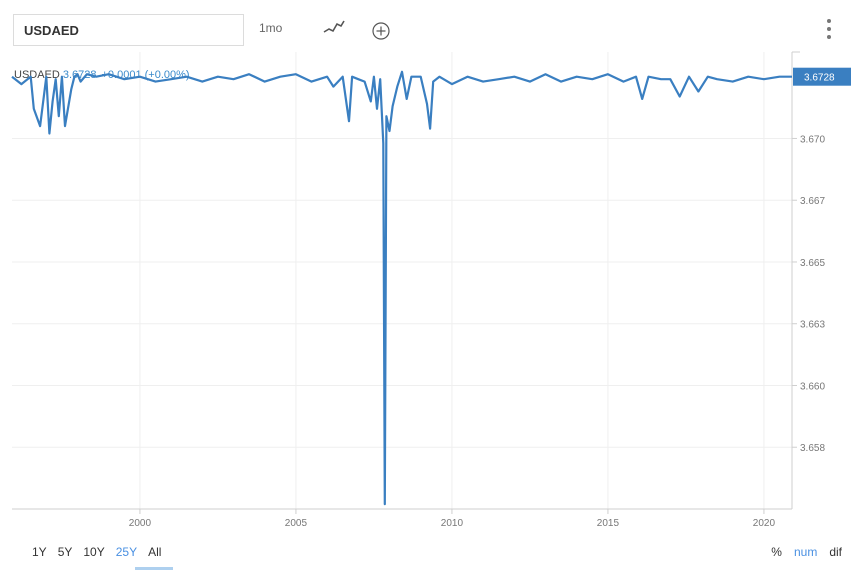 The height and width of the screenshot is (572, 856). What do you see at coordinates (402, 518) in the screenshot?
I see `x-axis: 2000 2005 2010 2015 2020` at bounding box center [402, 518].